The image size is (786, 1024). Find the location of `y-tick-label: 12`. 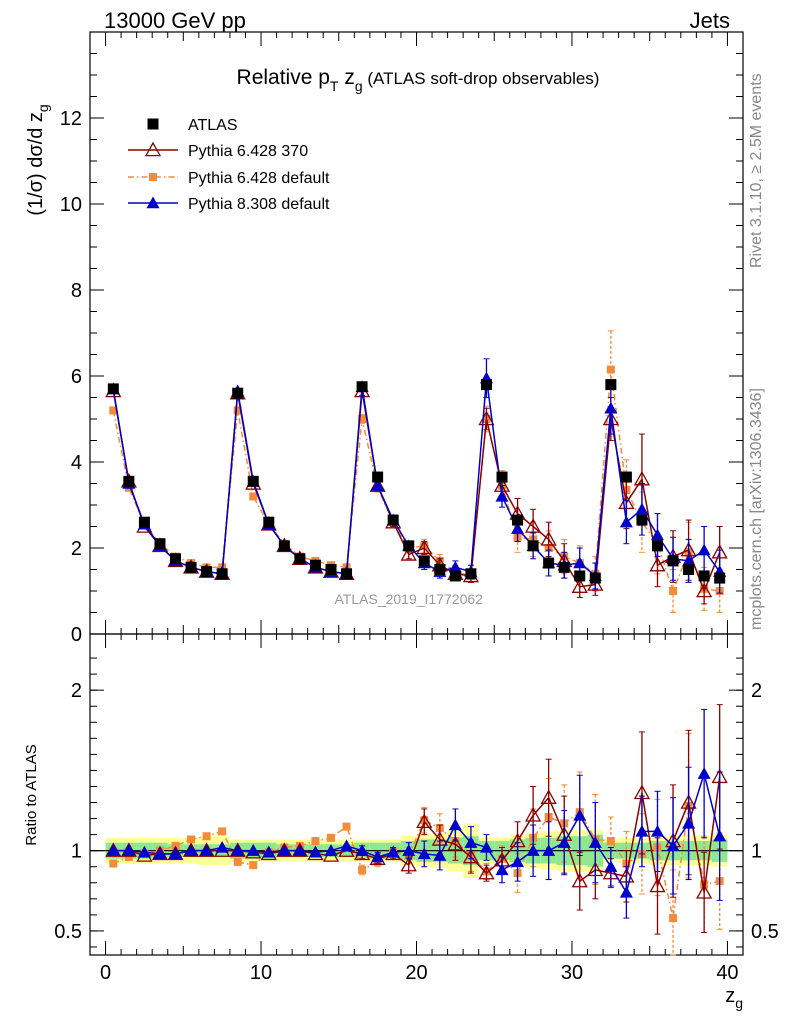

y-tick-label: 12 is located at coordinates (71, 119).